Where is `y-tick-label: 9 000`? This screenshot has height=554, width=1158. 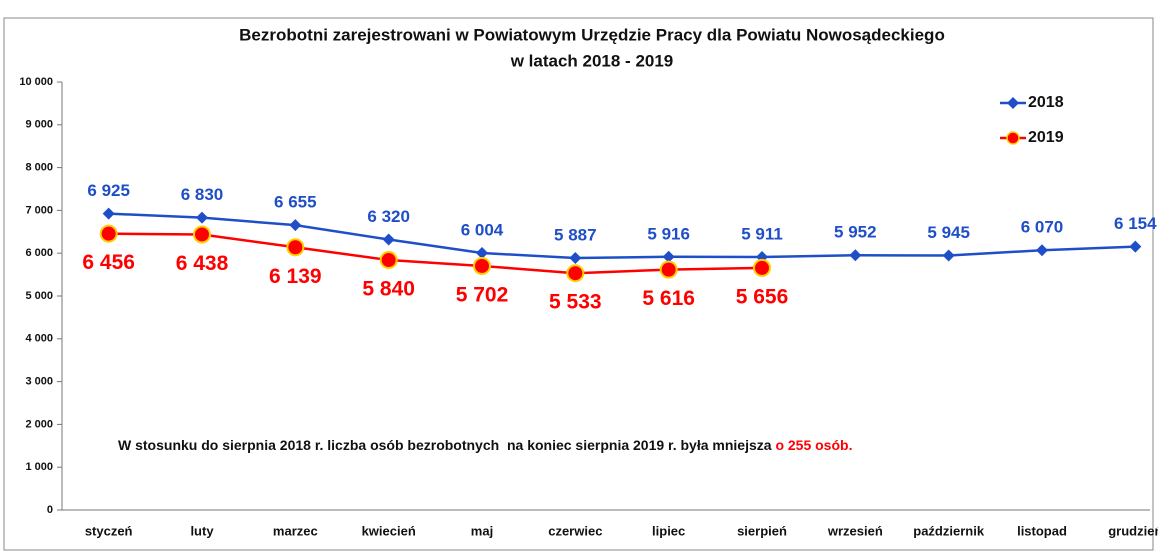
y-tick-label: 9 000 is located at coordinates (39, 125).